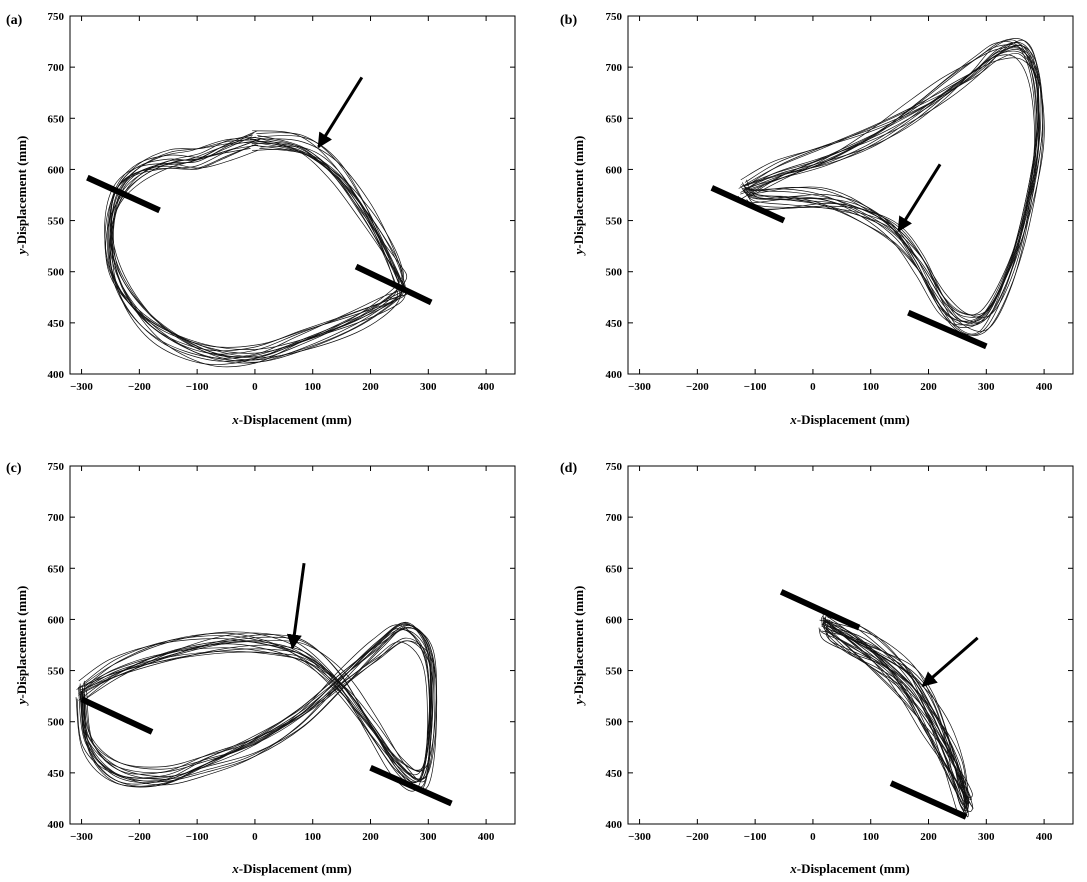 This screenshot has width=1087, height=882. I want to click on y-tick-label-d-6: 700, so click(614, 518).